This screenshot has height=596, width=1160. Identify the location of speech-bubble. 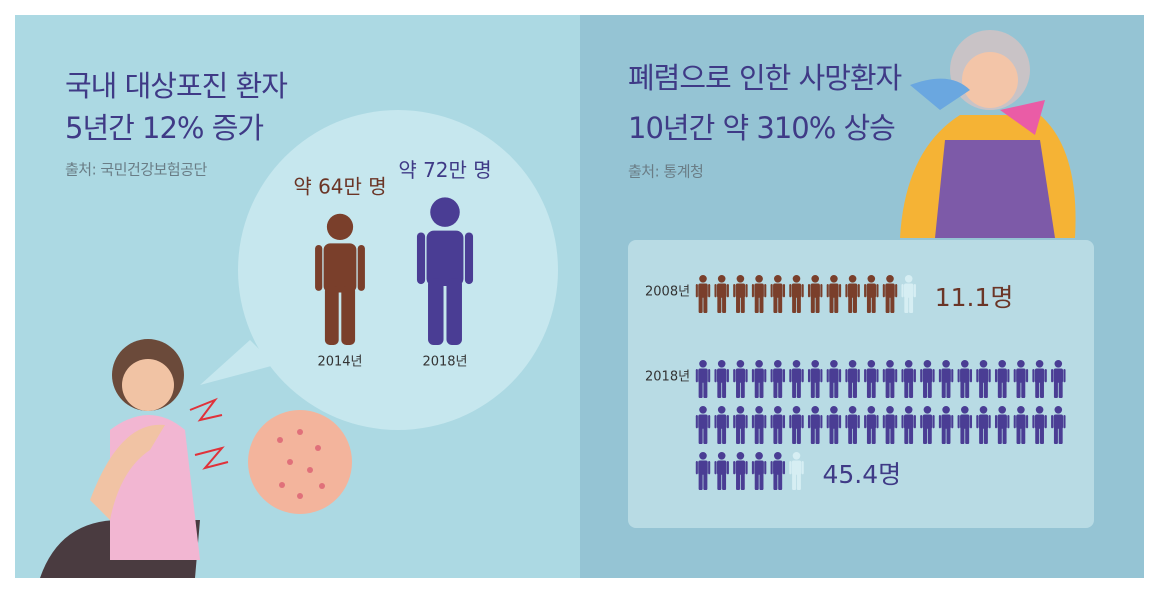
(398, 270).